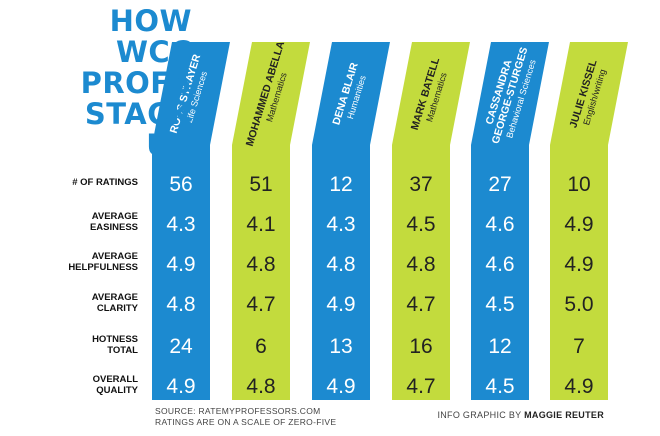 The width and height of the screenshot is (660, 436). Describe the element at coordinates (579, 346) in the screenshot. I see `value-label: 7` at that location.